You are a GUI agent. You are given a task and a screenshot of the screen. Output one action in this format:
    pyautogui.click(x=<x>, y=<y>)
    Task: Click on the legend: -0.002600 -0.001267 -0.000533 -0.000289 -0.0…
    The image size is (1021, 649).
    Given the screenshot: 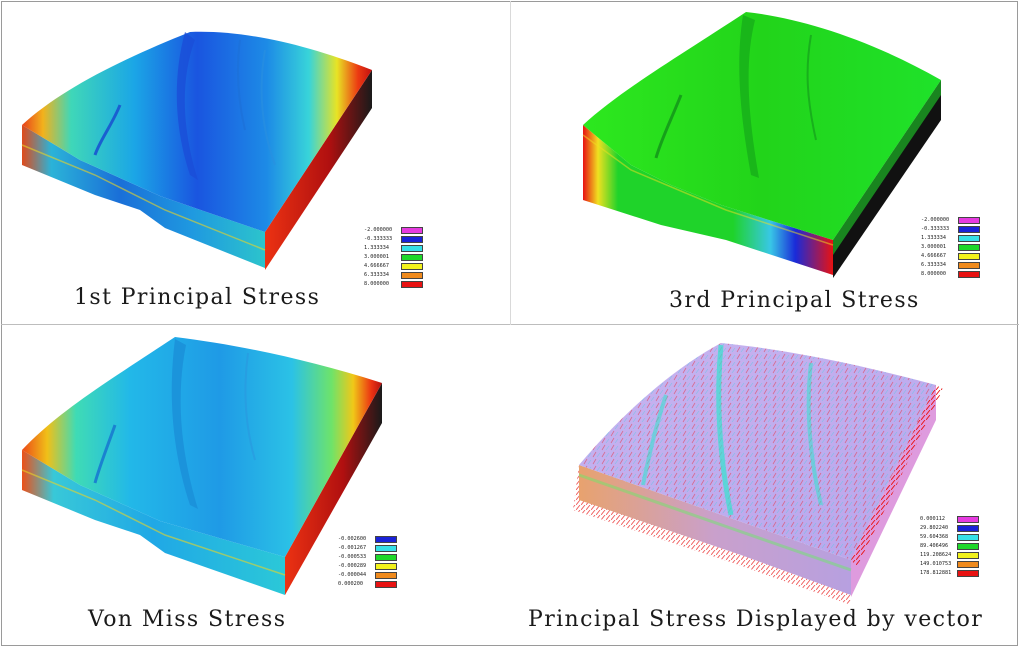 What is the action you would take?
    pyautogui.click(x=369, y=562)
    